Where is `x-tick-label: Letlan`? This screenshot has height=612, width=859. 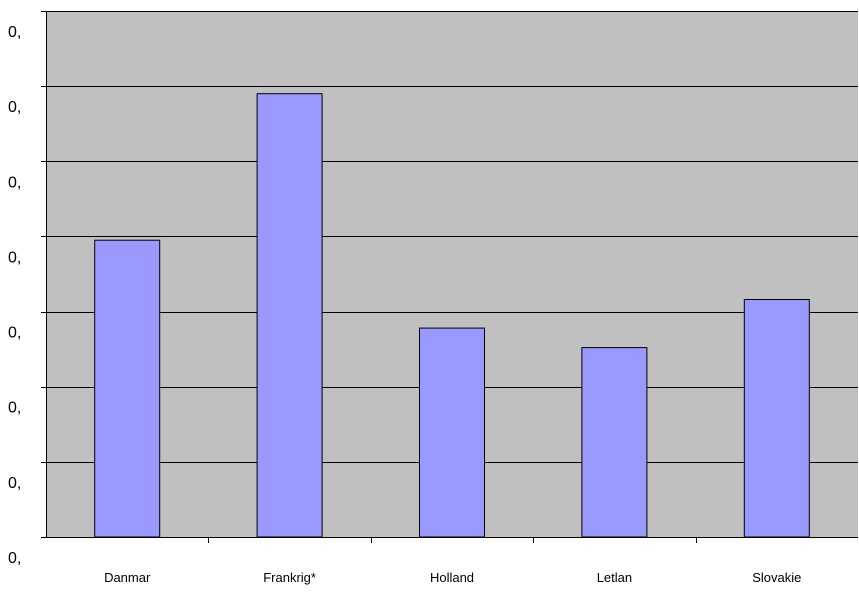 x-tick-label: Letlan is located at coordinates (614, 577).